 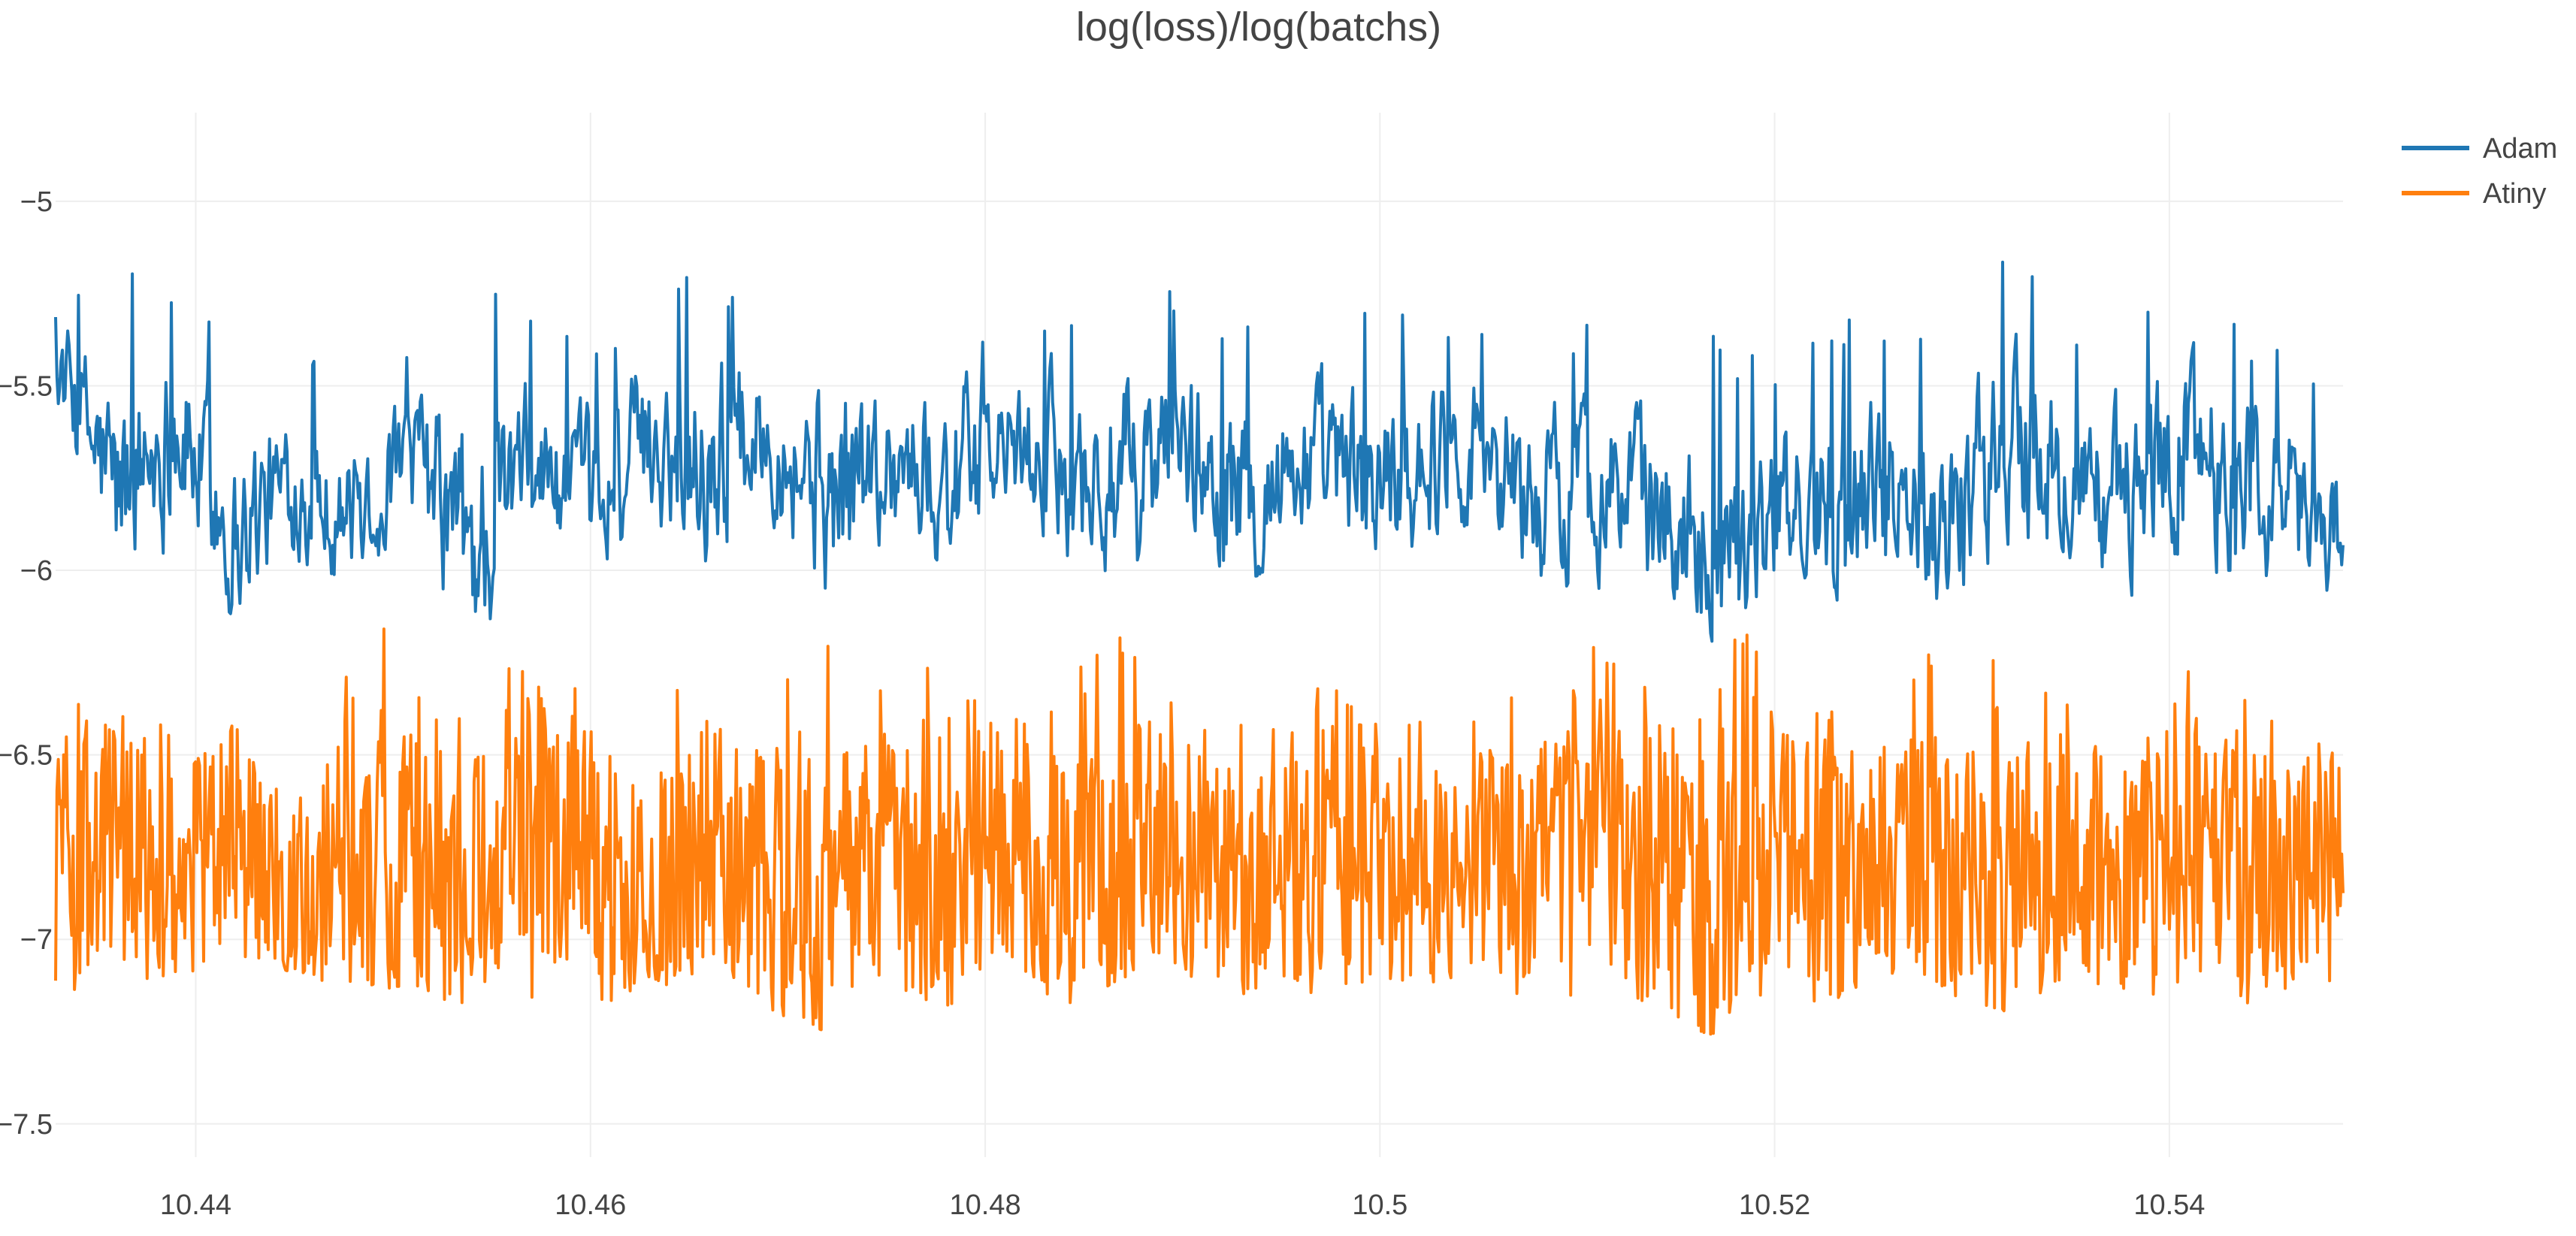 What do you see at coordinates (591, 1205) in the screenshot?
I see `x-tick-label: 10.46` at bounding box center [591, 1205].